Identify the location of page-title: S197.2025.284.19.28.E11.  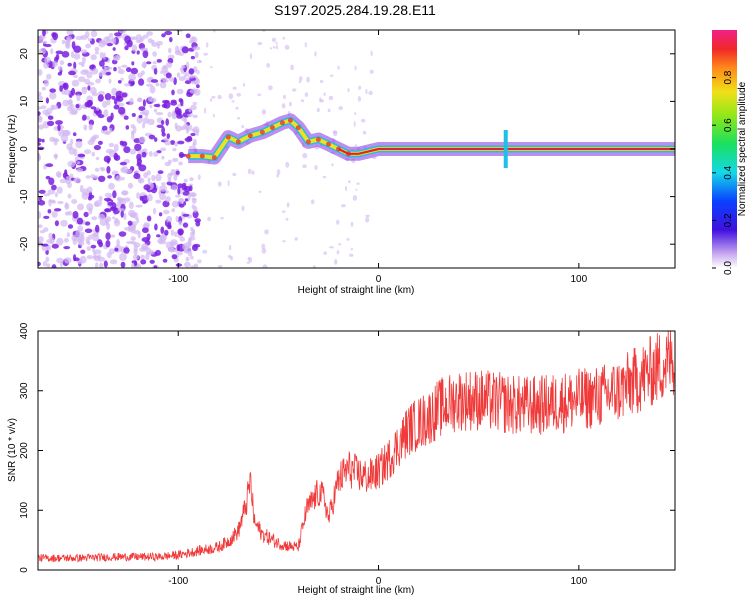
(355, 10).